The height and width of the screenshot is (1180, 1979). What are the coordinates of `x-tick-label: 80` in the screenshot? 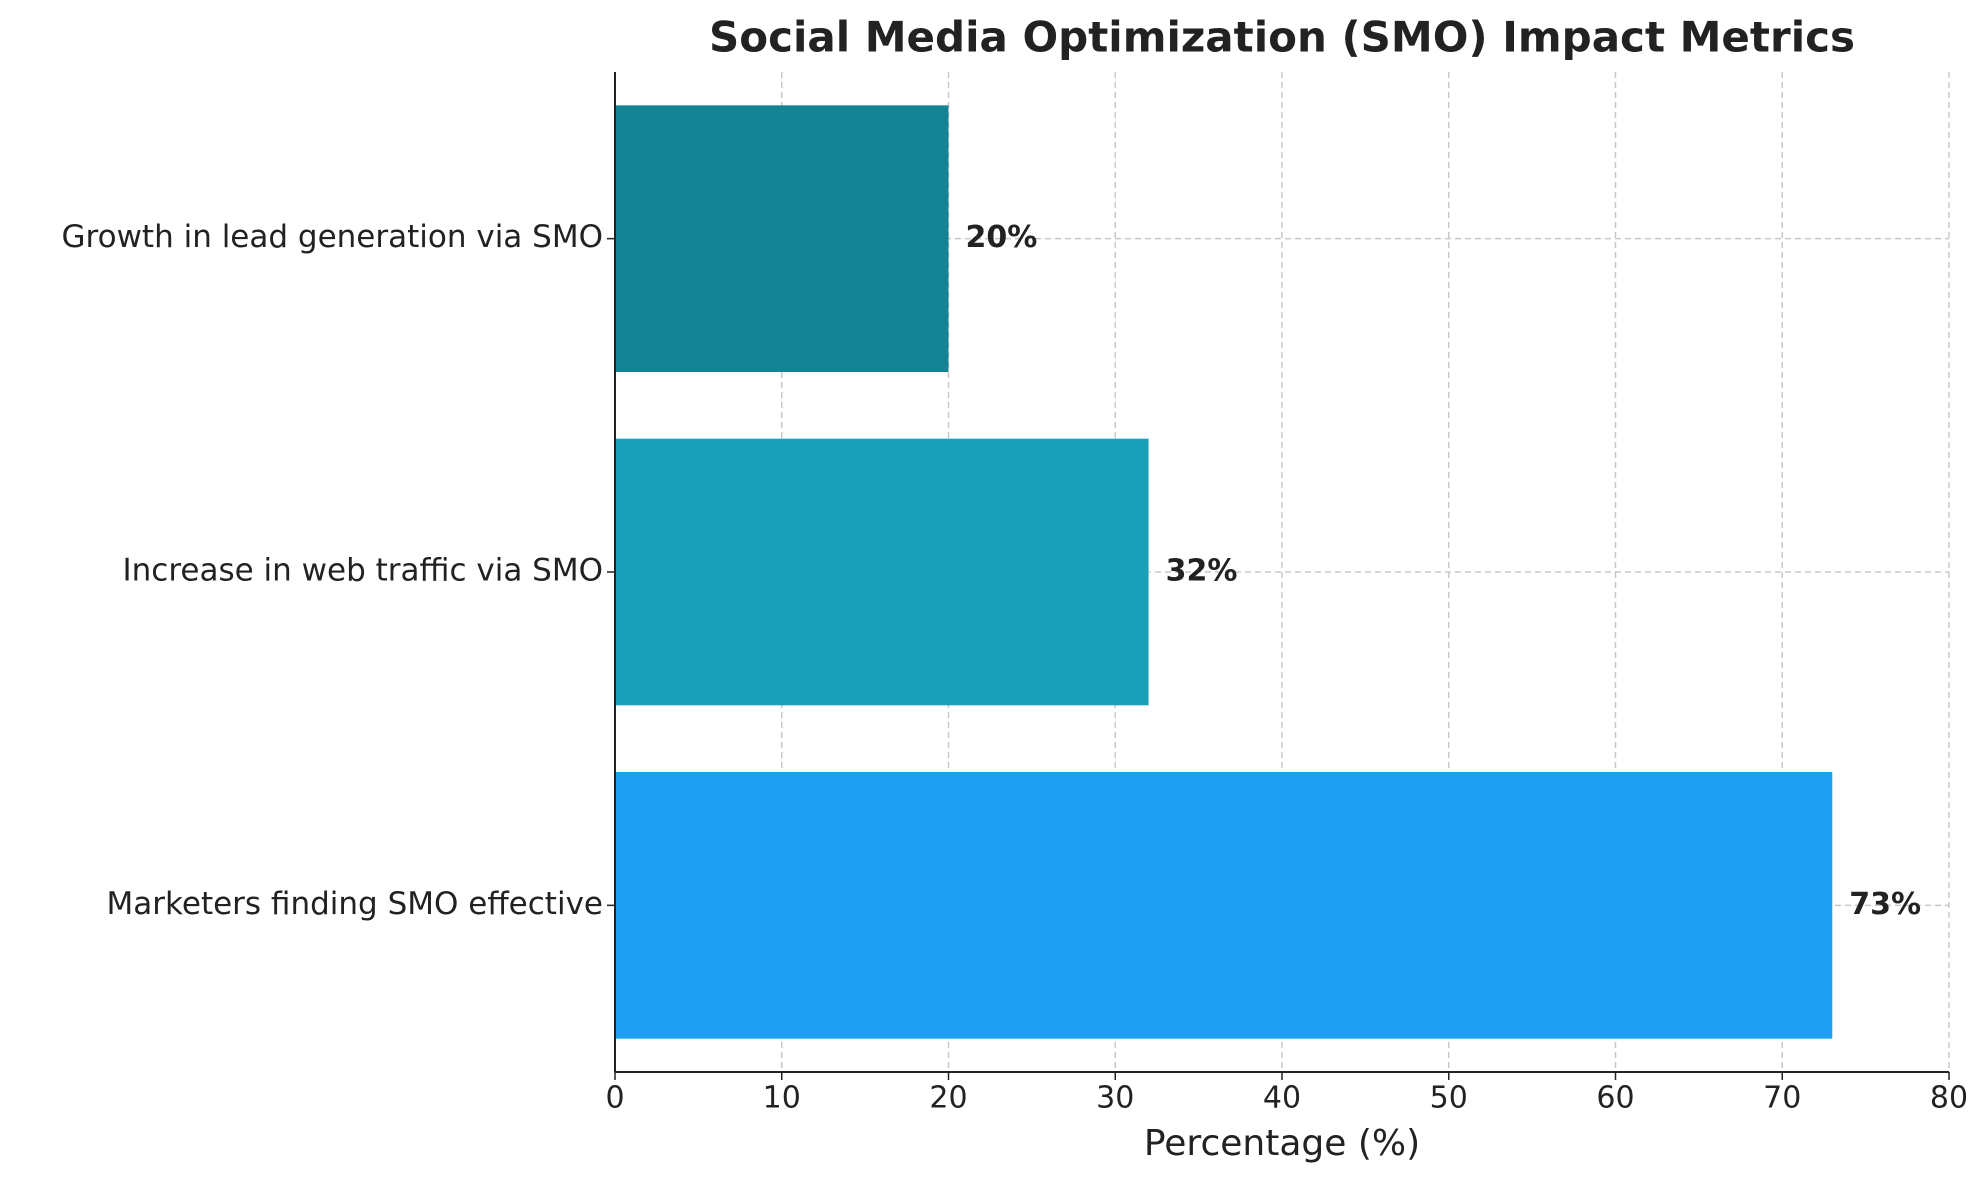 It's located at (1949, 1098).